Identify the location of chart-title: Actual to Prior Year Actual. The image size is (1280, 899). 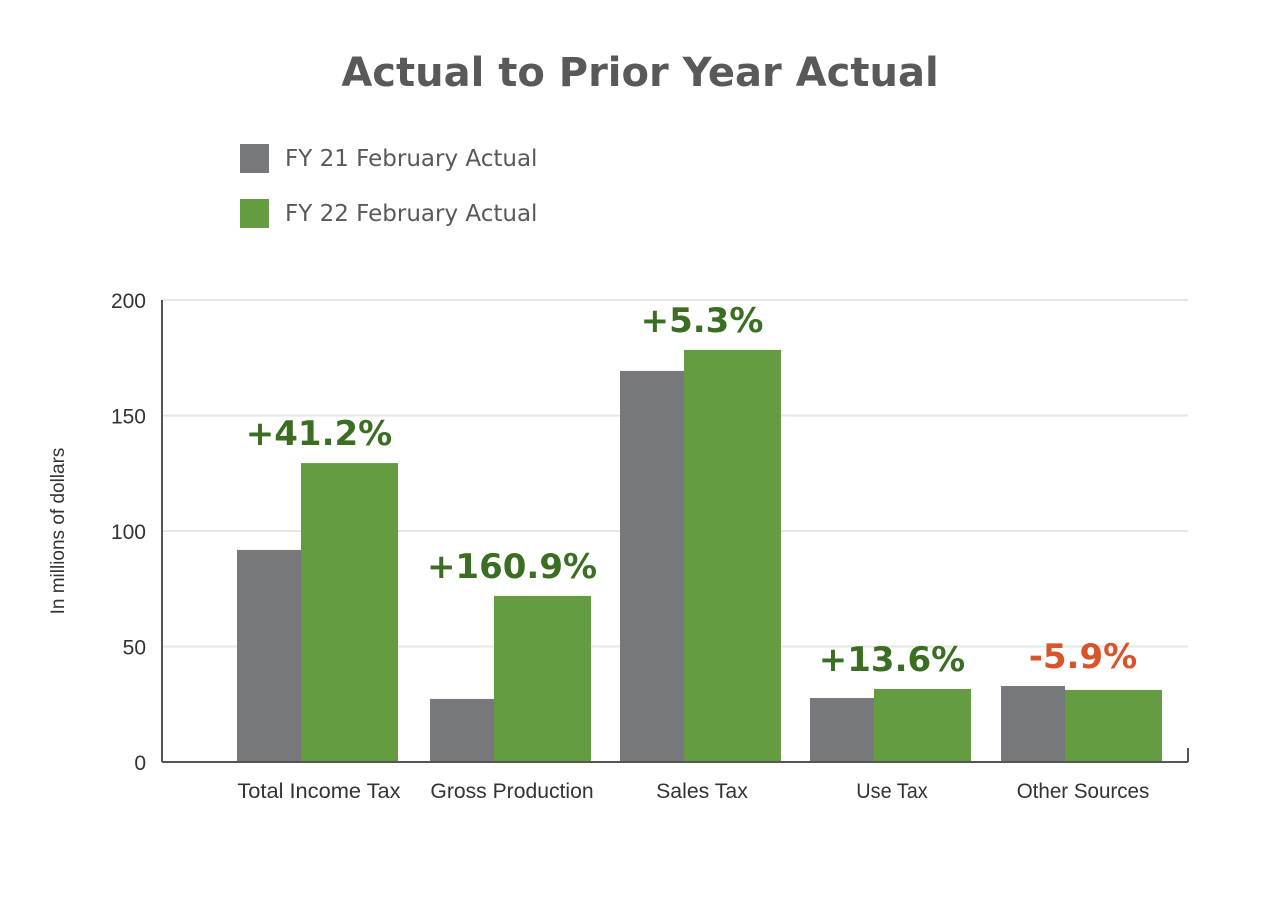
(640, 73).